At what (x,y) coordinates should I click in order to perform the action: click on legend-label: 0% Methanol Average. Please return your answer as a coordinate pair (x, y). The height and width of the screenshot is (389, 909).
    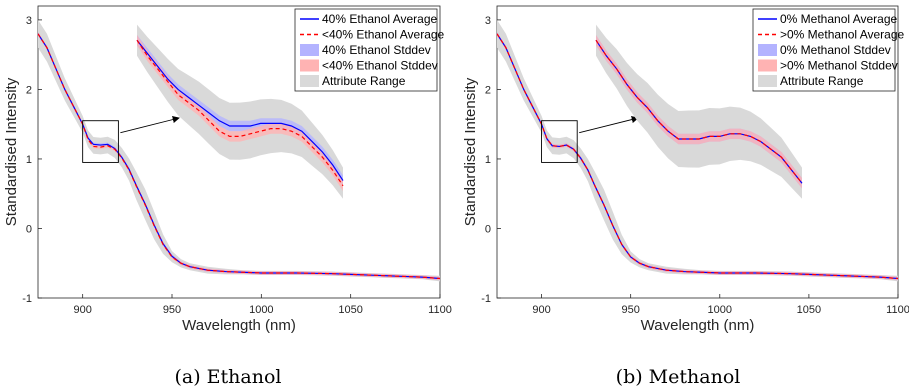
    Looking at the image, I should click on (839, 19).